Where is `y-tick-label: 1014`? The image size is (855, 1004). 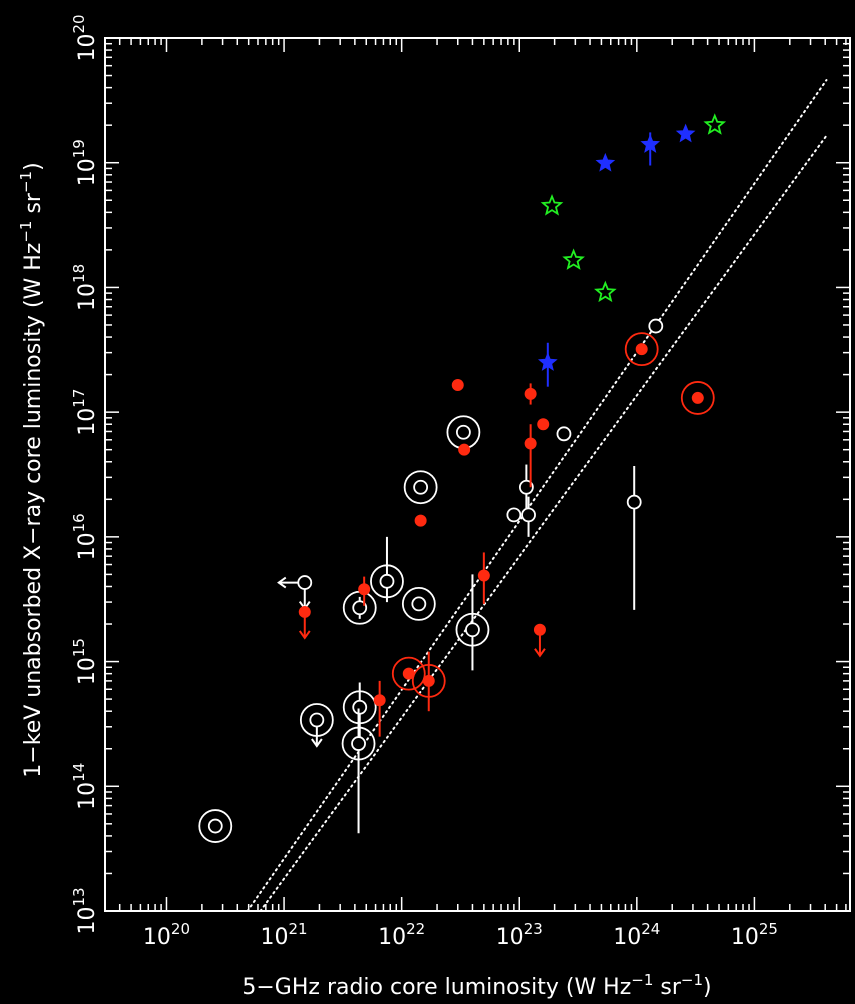 y-tick-label: 1014 is located at coordinates (85, 786).